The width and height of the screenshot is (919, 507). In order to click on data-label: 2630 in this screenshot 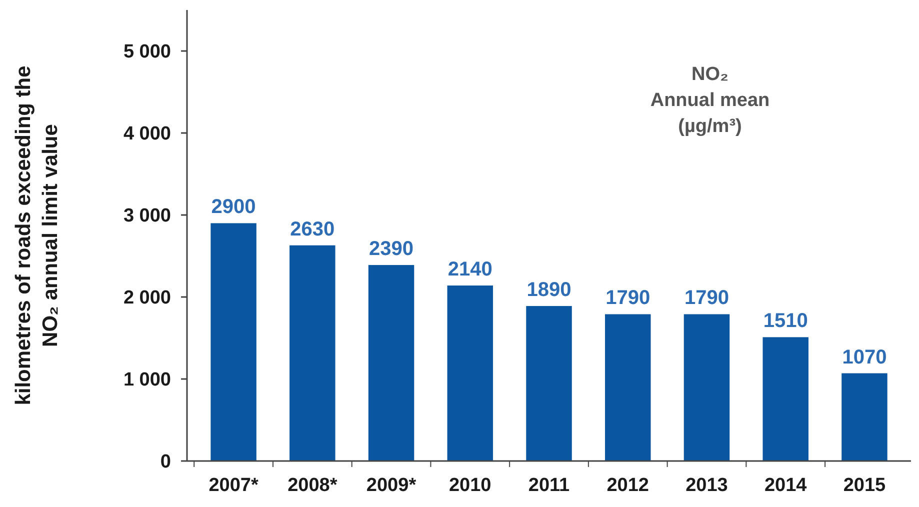, I will do `click(312, 229)`.